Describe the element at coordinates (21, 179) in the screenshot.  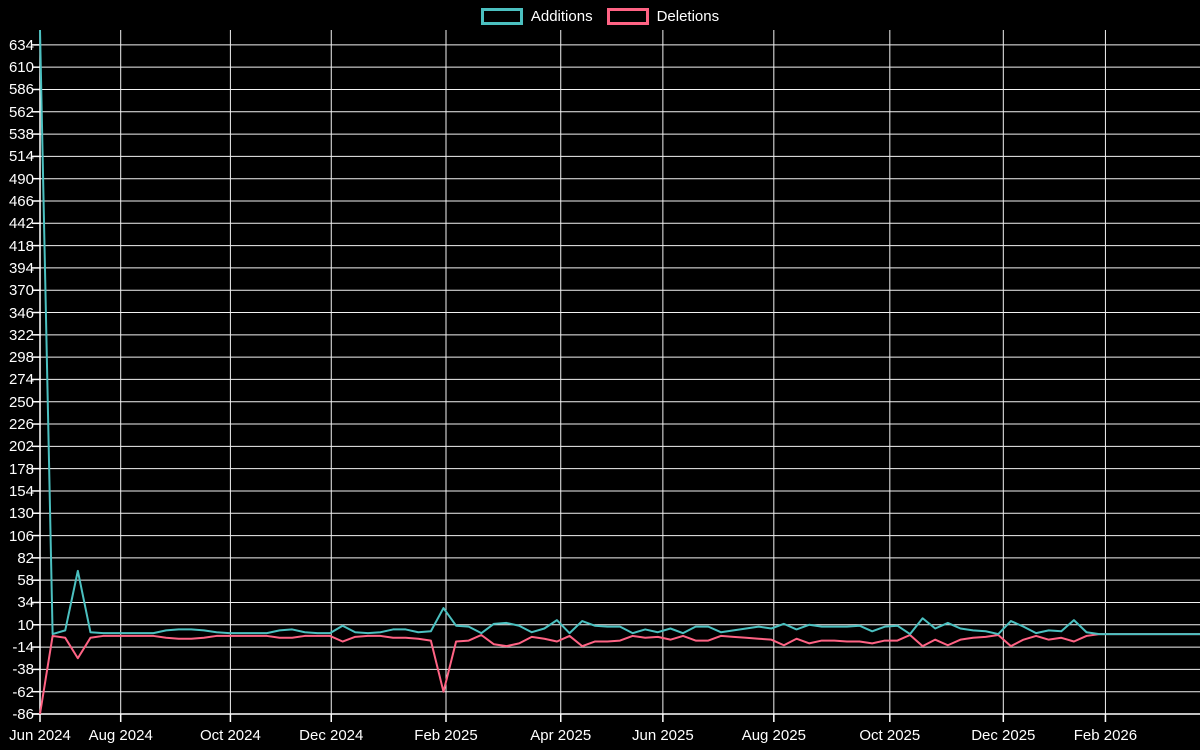
I see `y-axis-tick-label: 490` at that location.